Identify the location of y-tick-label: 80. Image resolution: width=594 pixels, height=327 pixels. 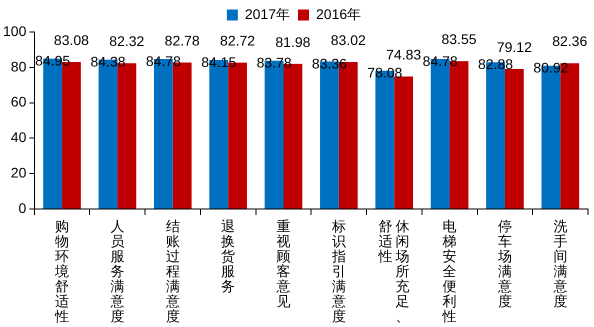
(18, 66).